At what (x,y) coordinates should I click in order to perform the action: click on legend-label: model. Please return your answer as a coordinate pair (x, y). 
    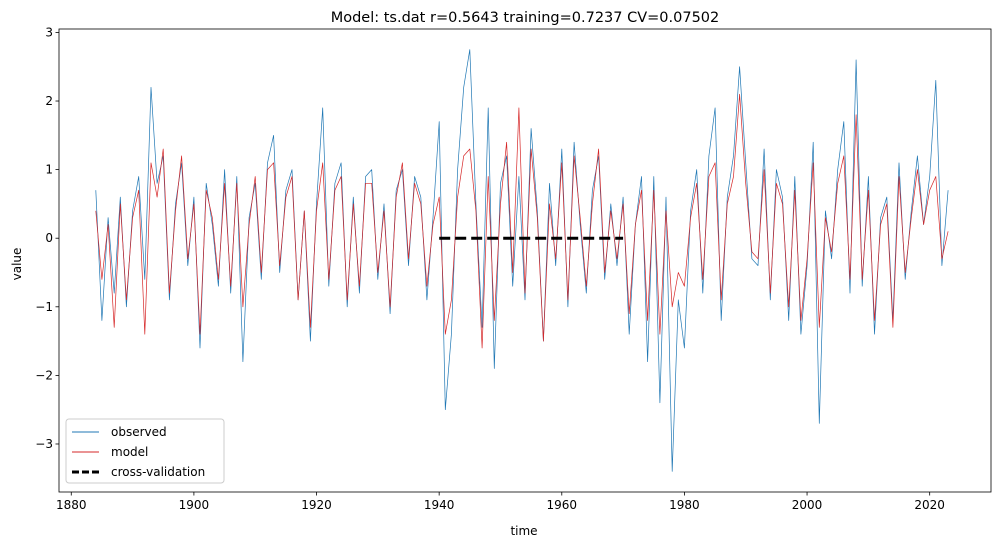
    Looking at the image, I should click on (129, 452).